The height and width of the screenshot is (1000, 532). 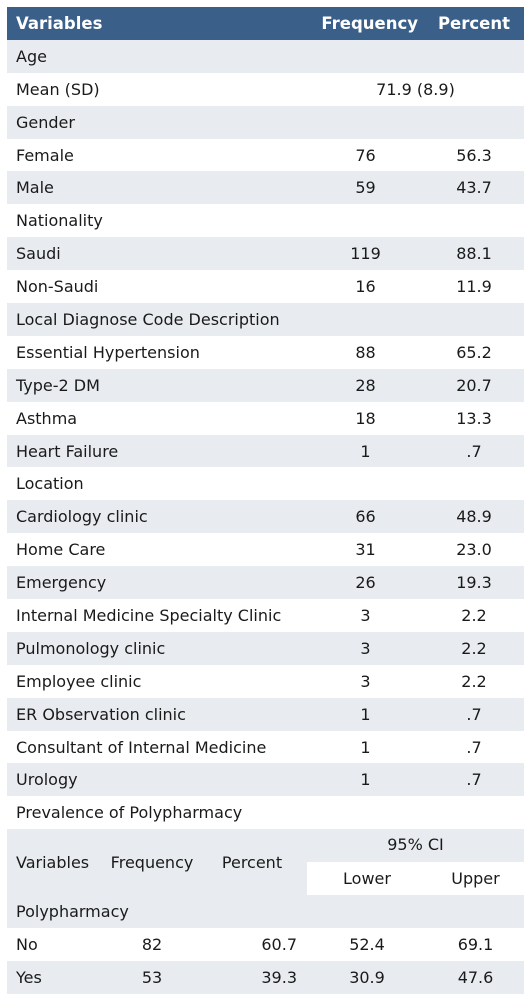 I want to click on ci-subheader: Lower Upper, so click(x=415, y=879).